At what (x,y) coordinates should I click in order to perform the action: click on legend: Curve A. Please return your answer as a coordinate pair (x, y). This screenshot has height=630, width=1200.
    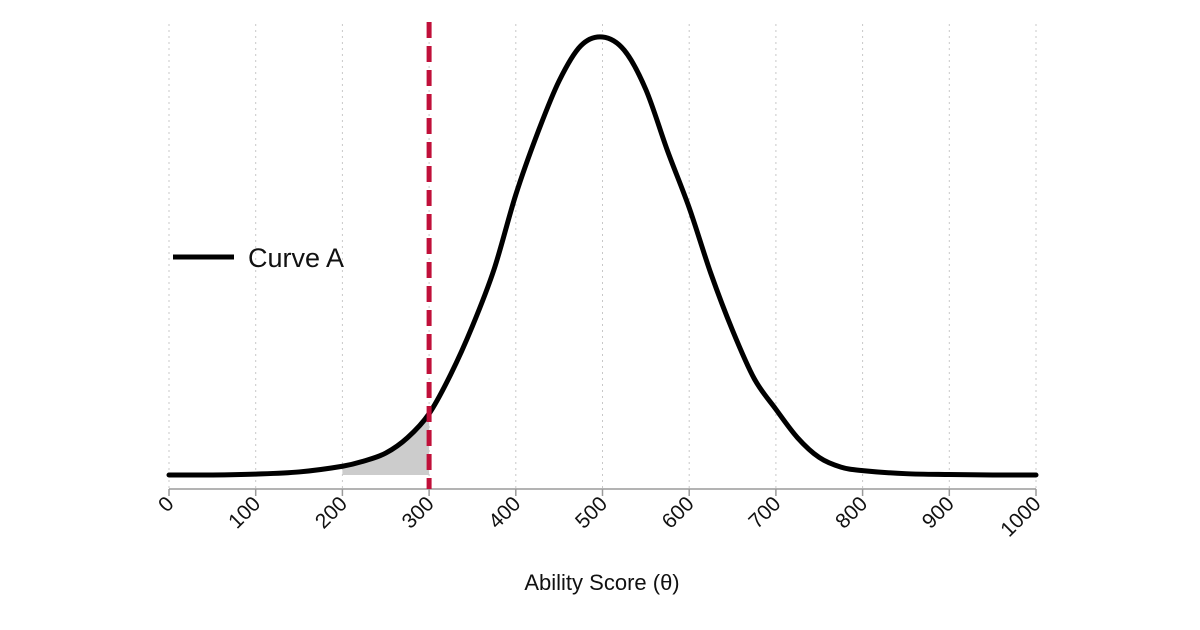
    Looking at the image, I should click on (258, 258).